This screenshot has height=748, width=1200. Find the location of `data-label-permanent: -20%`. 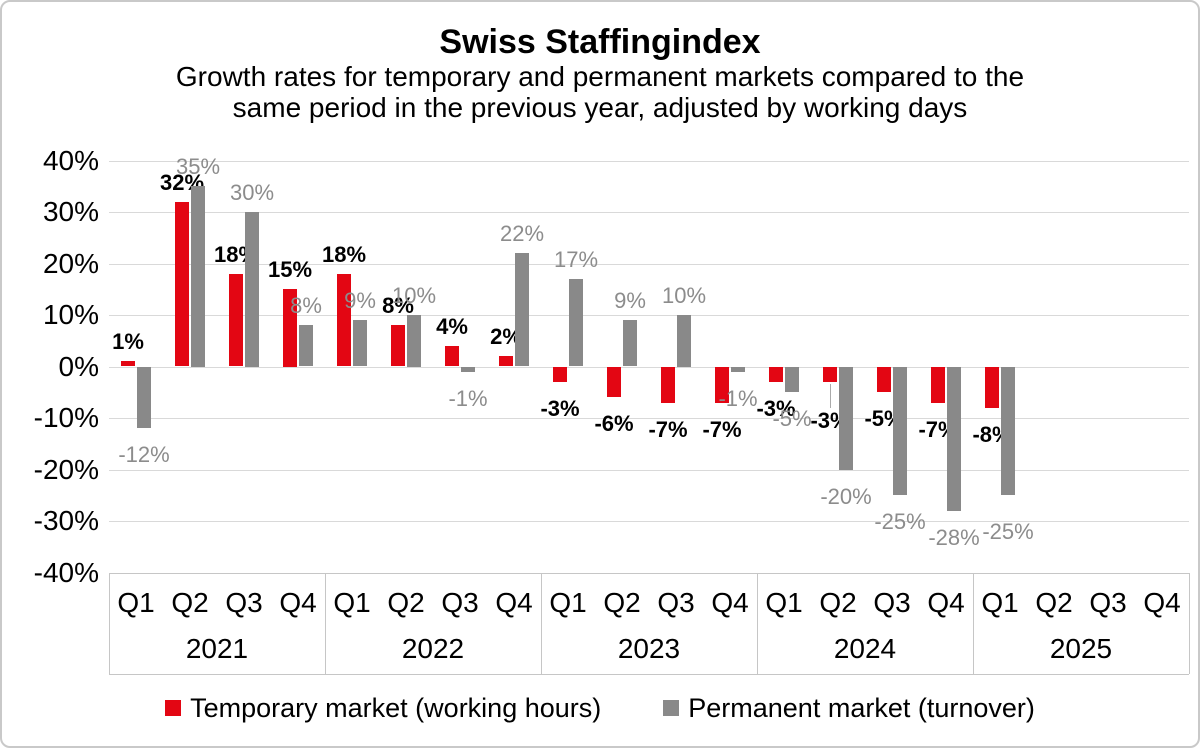

data-label-permanent: -20% is located at coordinates (846, 496).